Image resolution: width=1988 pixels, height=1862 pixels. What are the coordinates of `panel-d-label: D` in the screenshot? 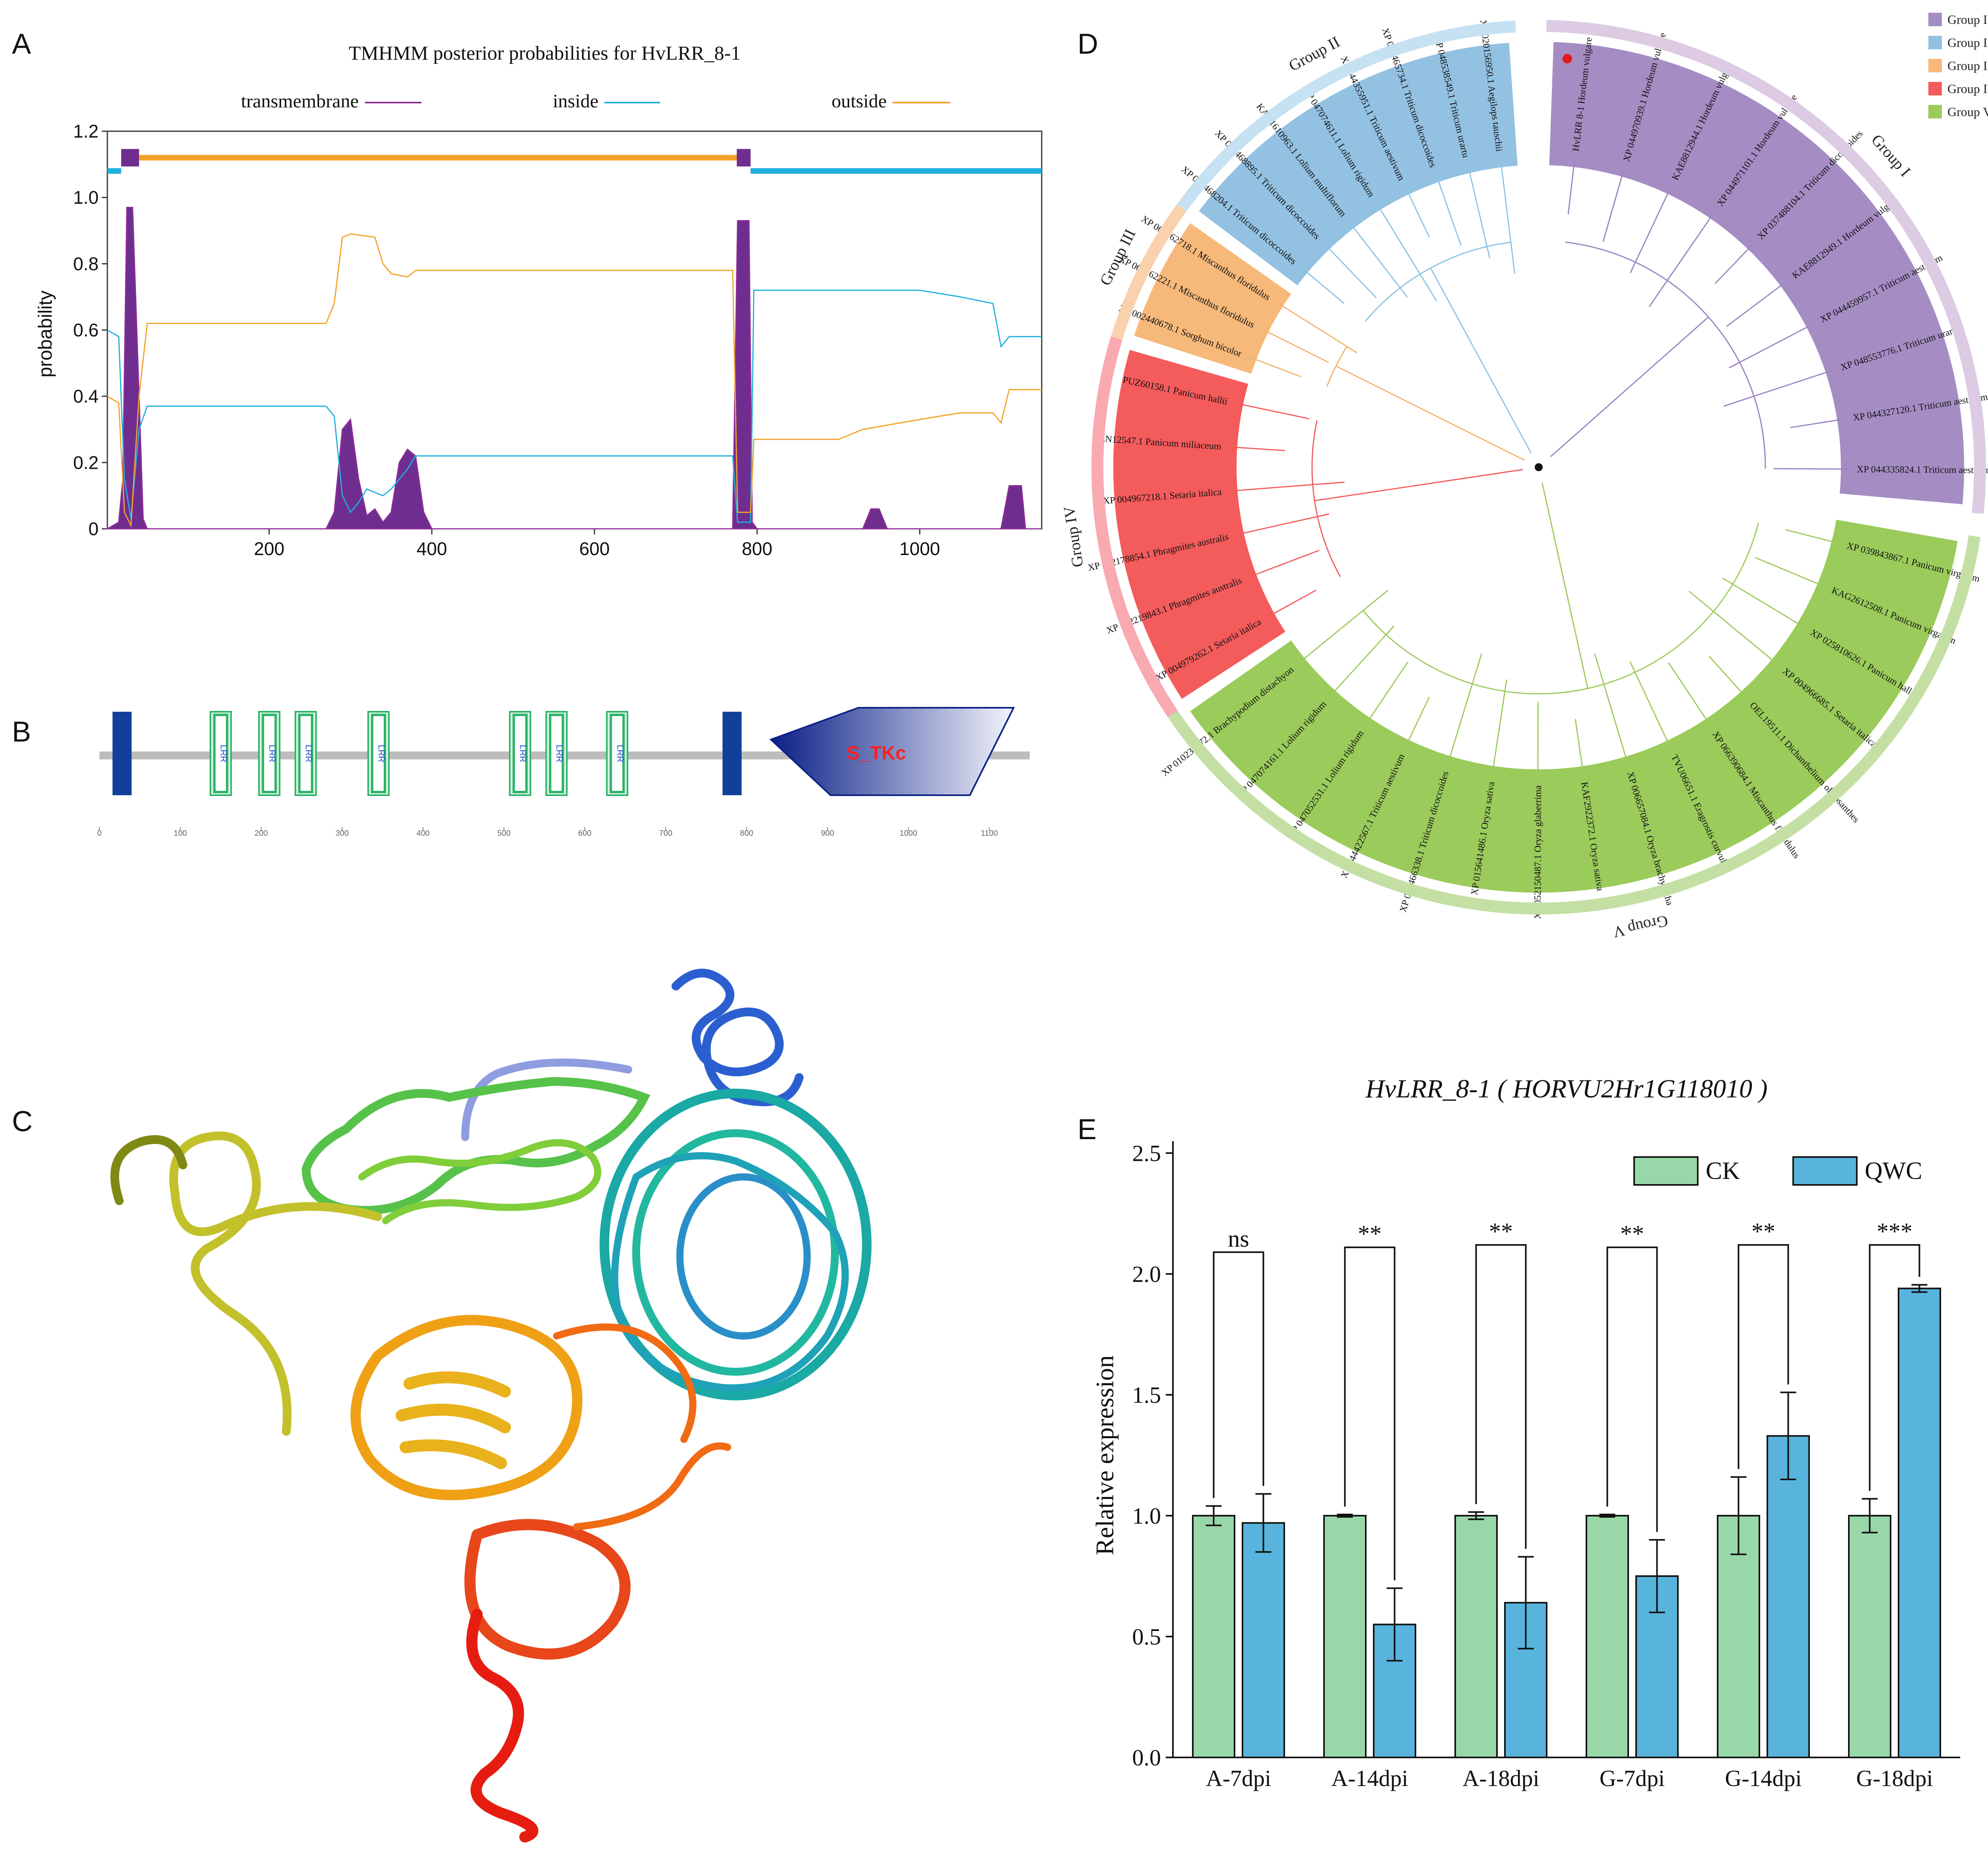 It's located at (1087, 44).